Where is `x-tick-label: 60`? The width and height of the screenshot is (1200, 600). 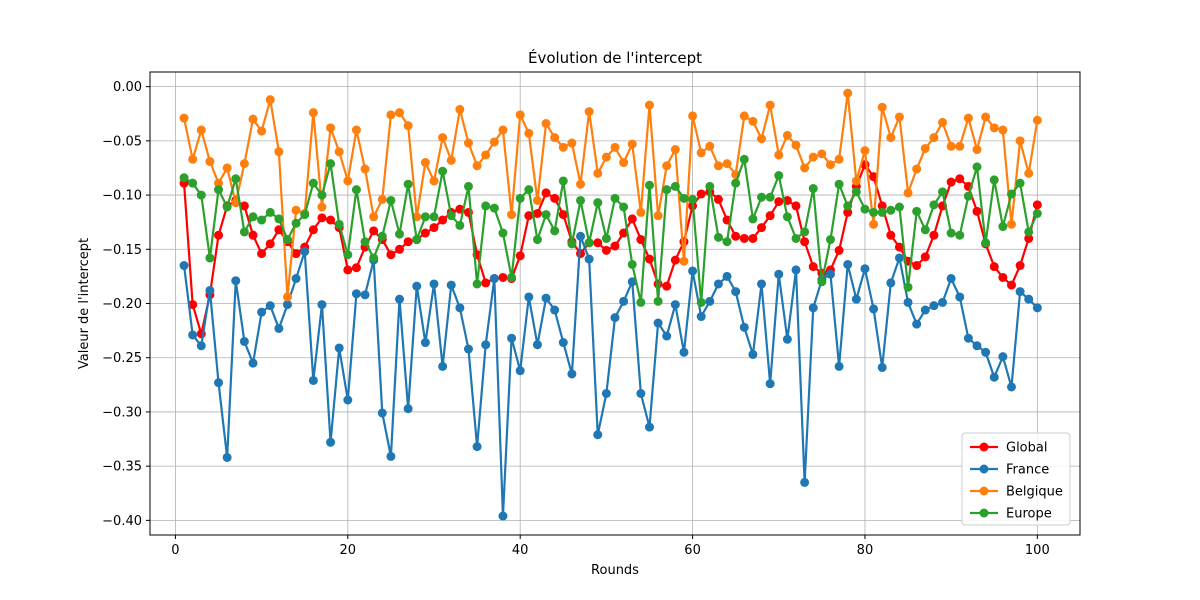 x-tick-label: 60 is located at coordinates (692, 550).